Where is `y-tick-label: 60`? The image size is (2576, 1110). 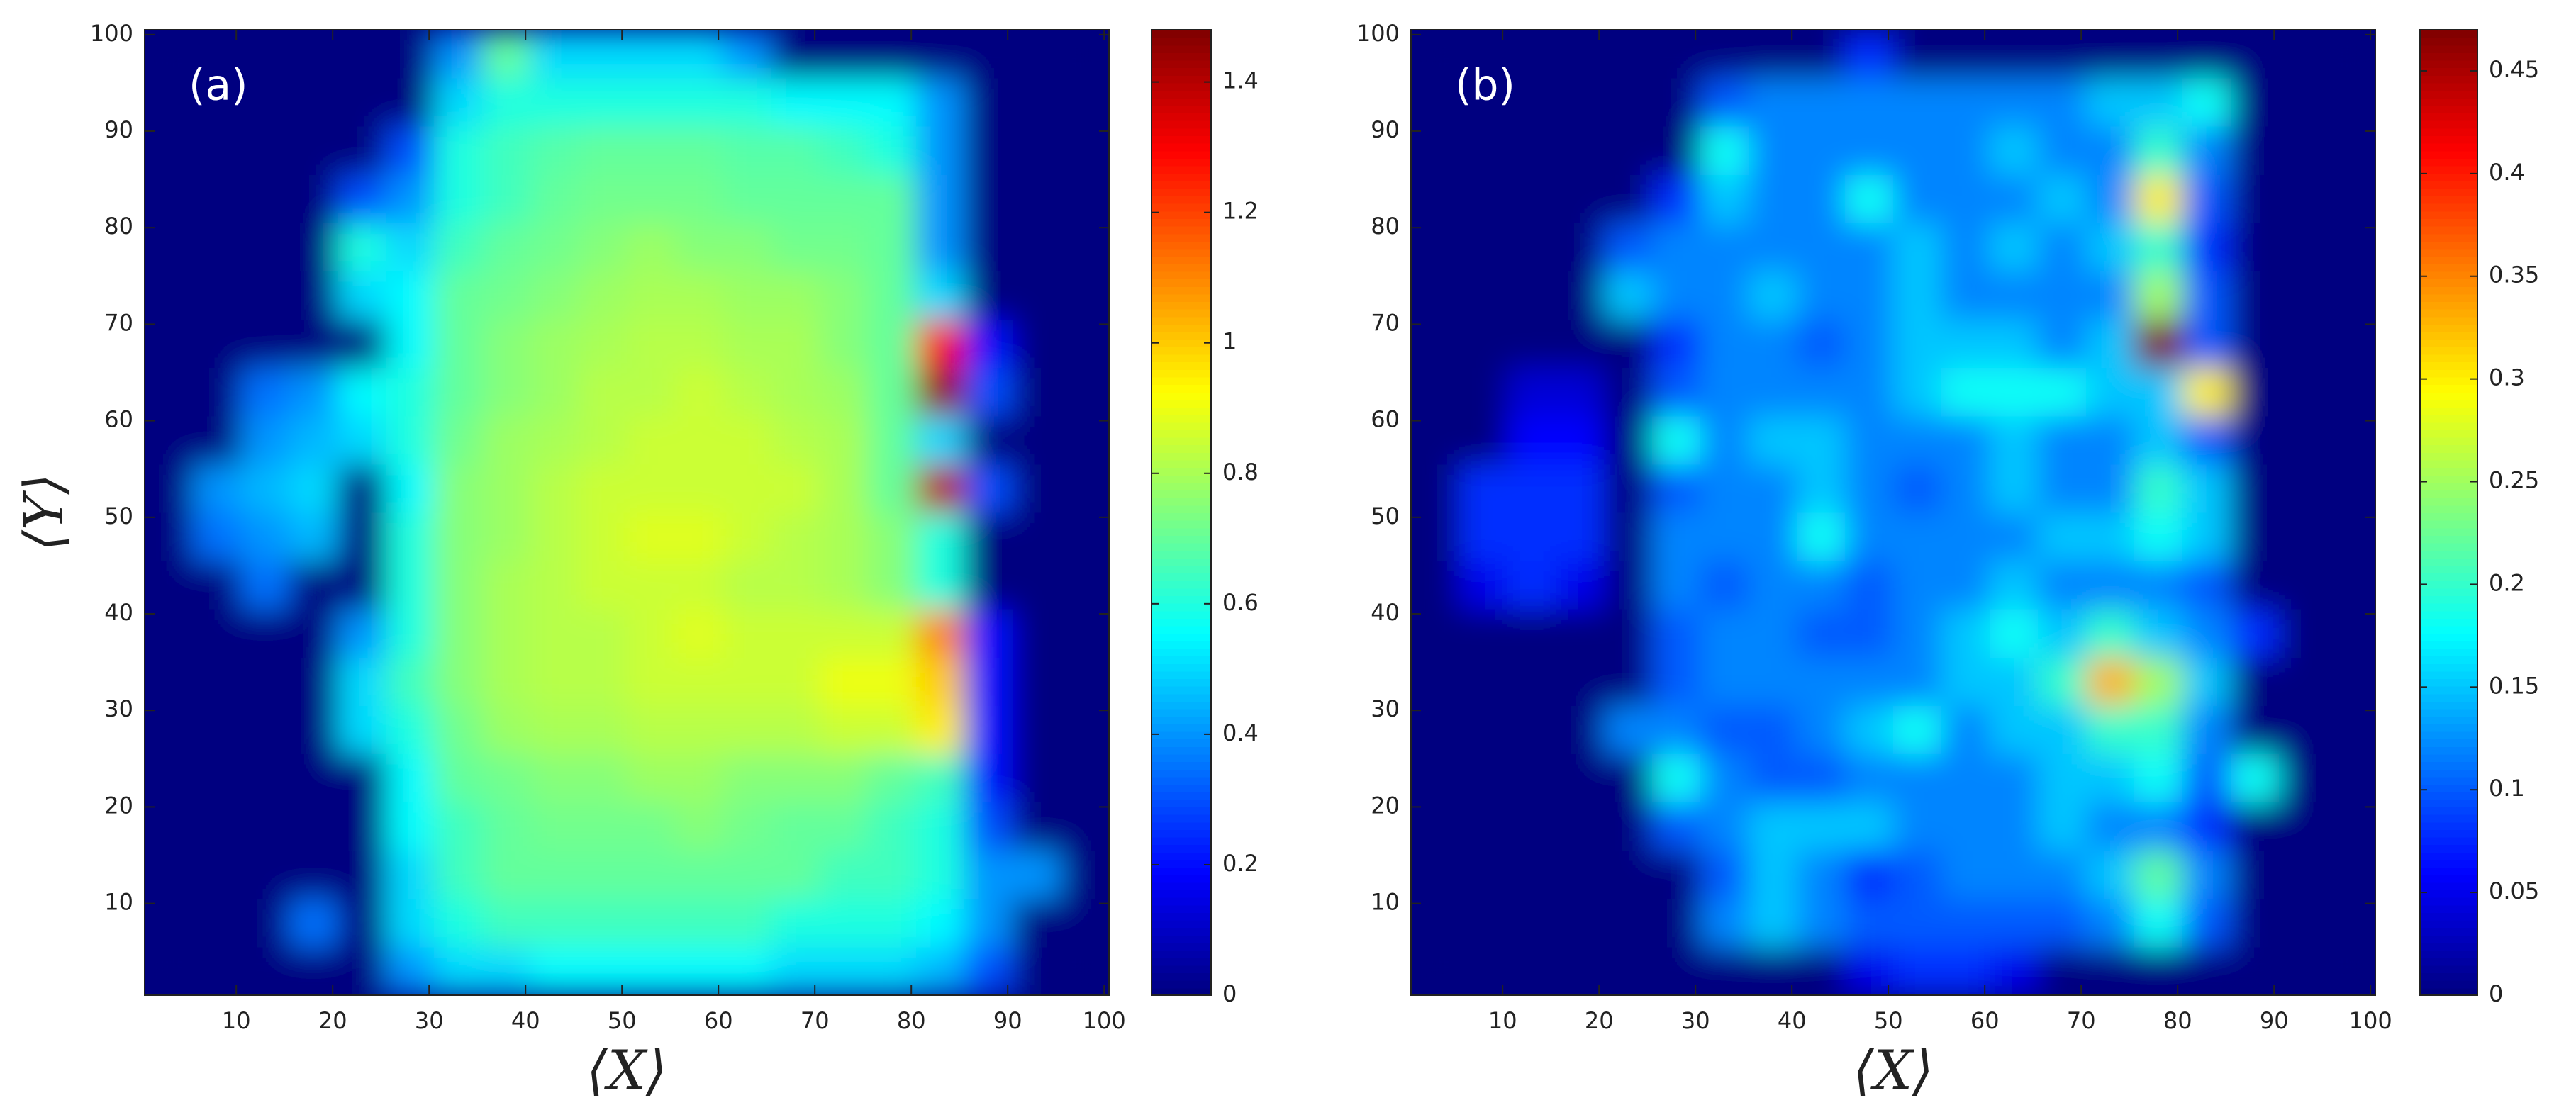
y-tick-label: 60 is located at coordinates (1385, 419).